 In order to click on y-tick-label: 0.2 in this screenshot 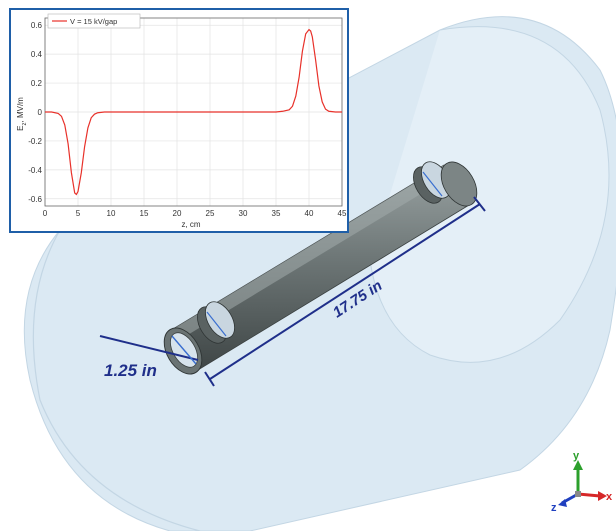, I will do `click(37, 83)`.